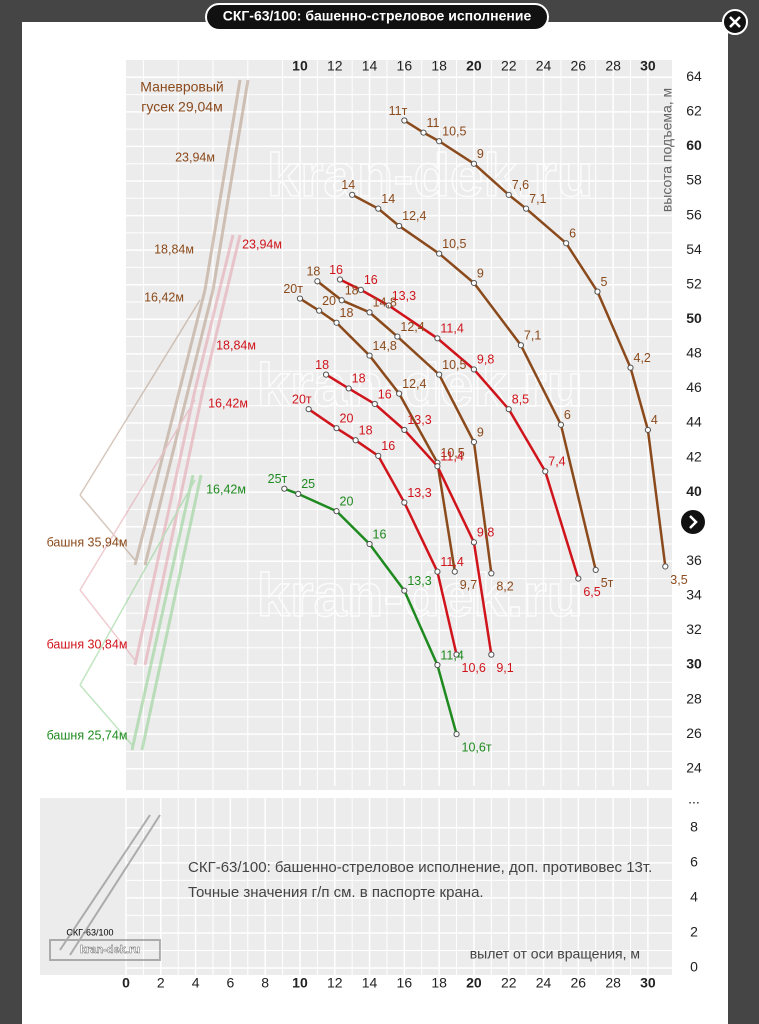 Image resolution: width=759 pixels, height=1024 pixels. Describe the element at coordinates (308, 484) in the screenshot. I see `point-label: 25` at that location.